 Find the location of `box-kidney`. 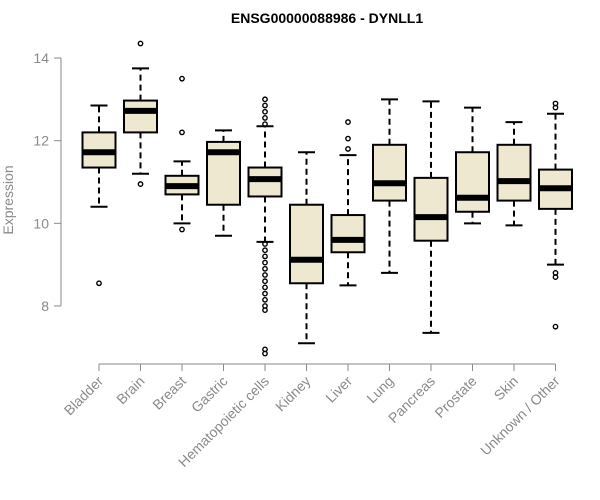

box-kidney is located at coordinates (306, 248).